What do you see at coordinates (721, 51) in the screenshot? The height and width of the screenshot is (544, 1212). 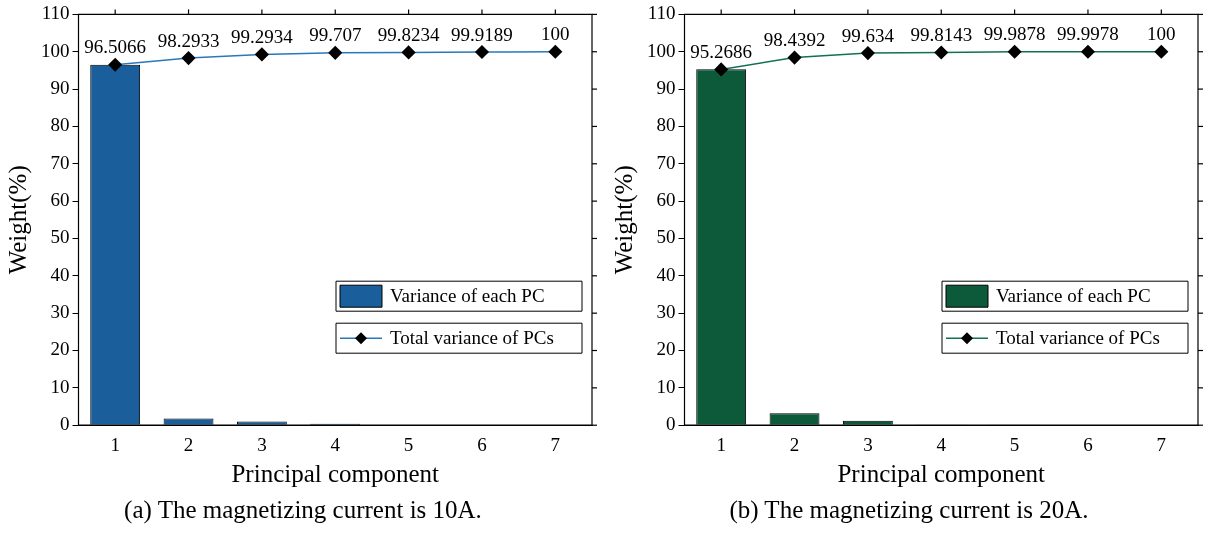 I see `data-label: 95.2686` at bounding box center [721, 51].